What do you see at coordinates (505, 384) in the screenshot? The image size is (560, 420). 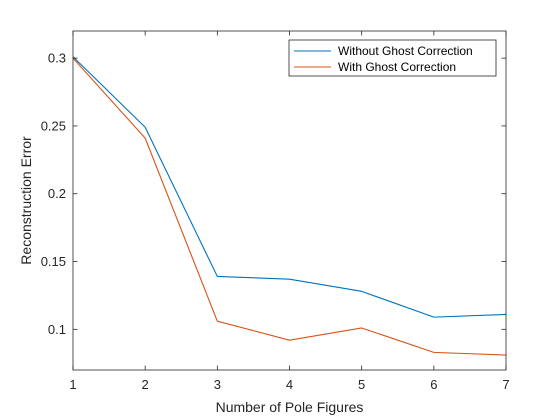 I see `x-tick-label: 7` at bounding box center [505, 384].